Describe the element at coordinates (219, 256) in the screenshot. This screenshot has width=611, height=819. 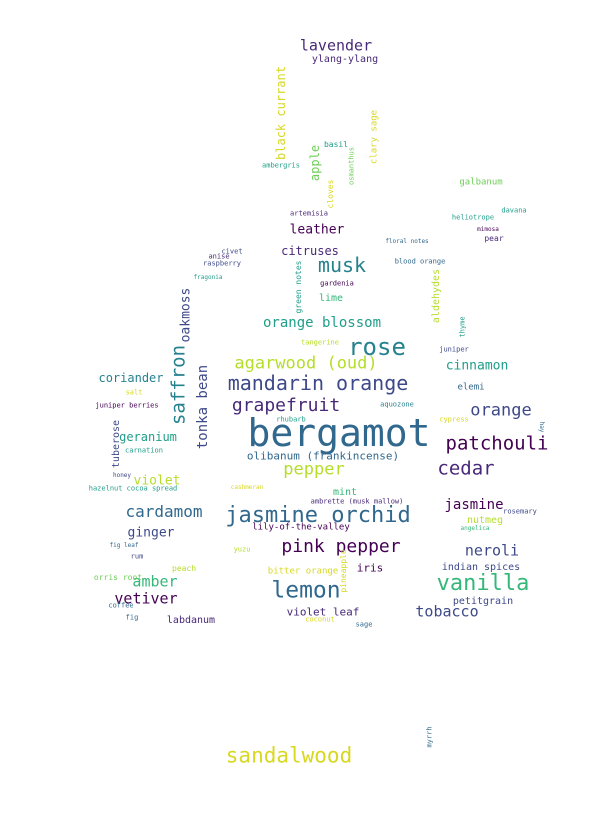
I see `word-anise: anise` at that location.